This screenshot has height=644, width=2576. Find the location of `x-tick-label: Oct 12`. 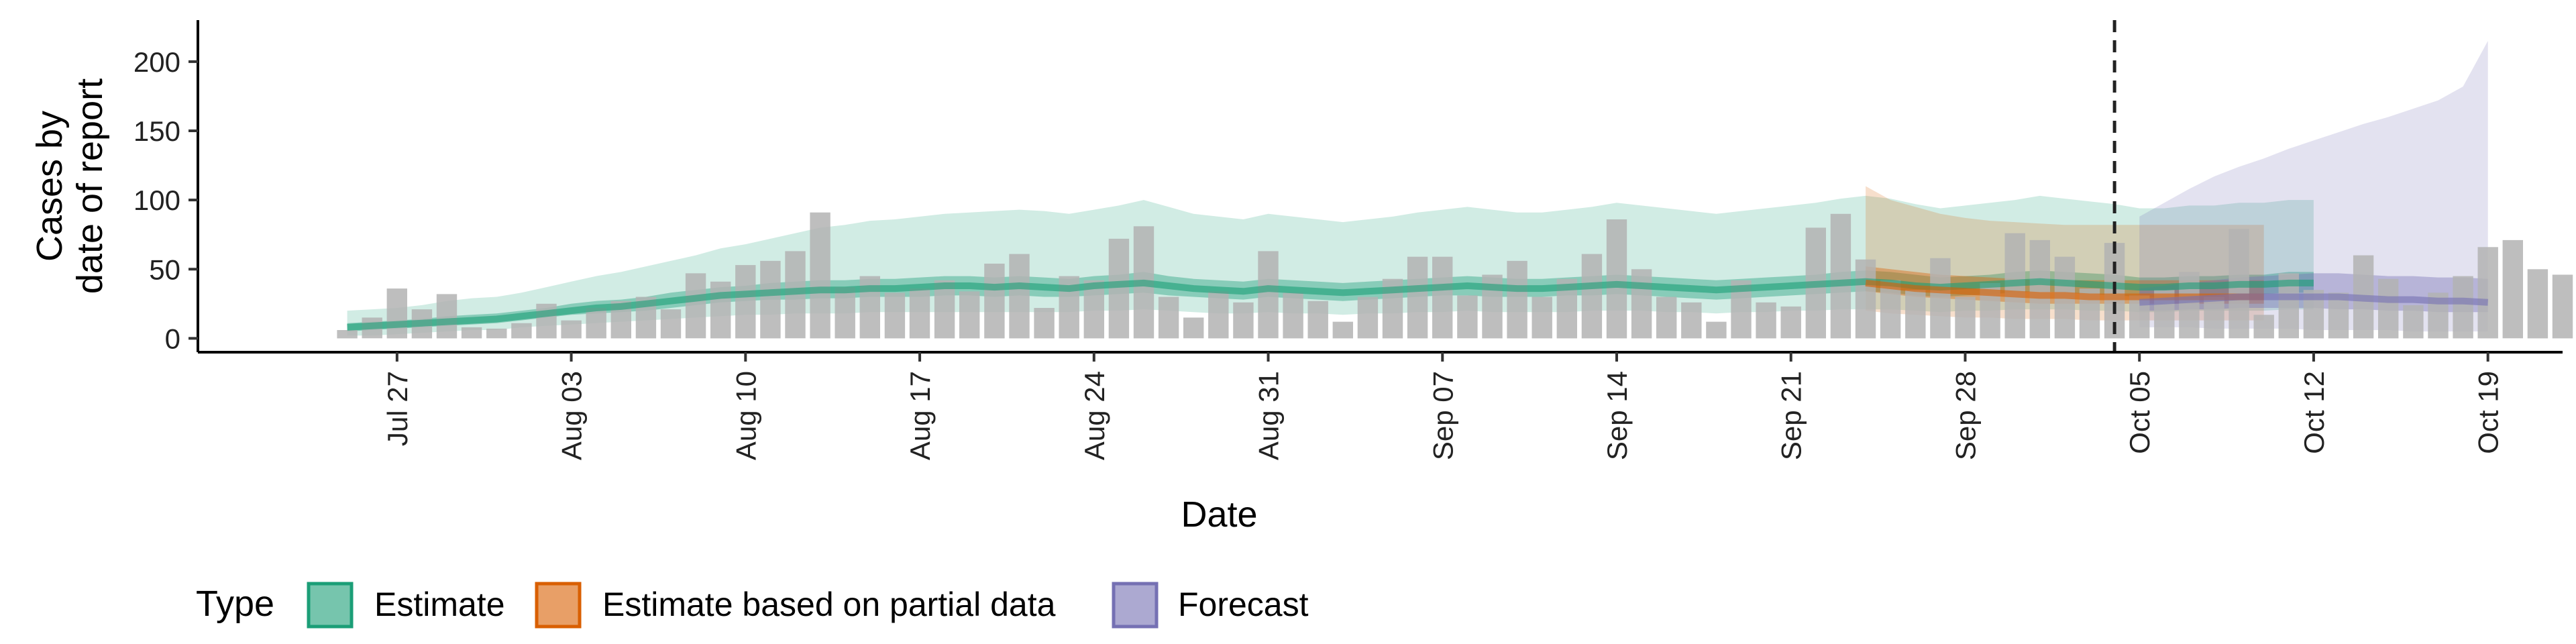

x-tick-label: Oct 12 is located at coordinates (2314, 412).